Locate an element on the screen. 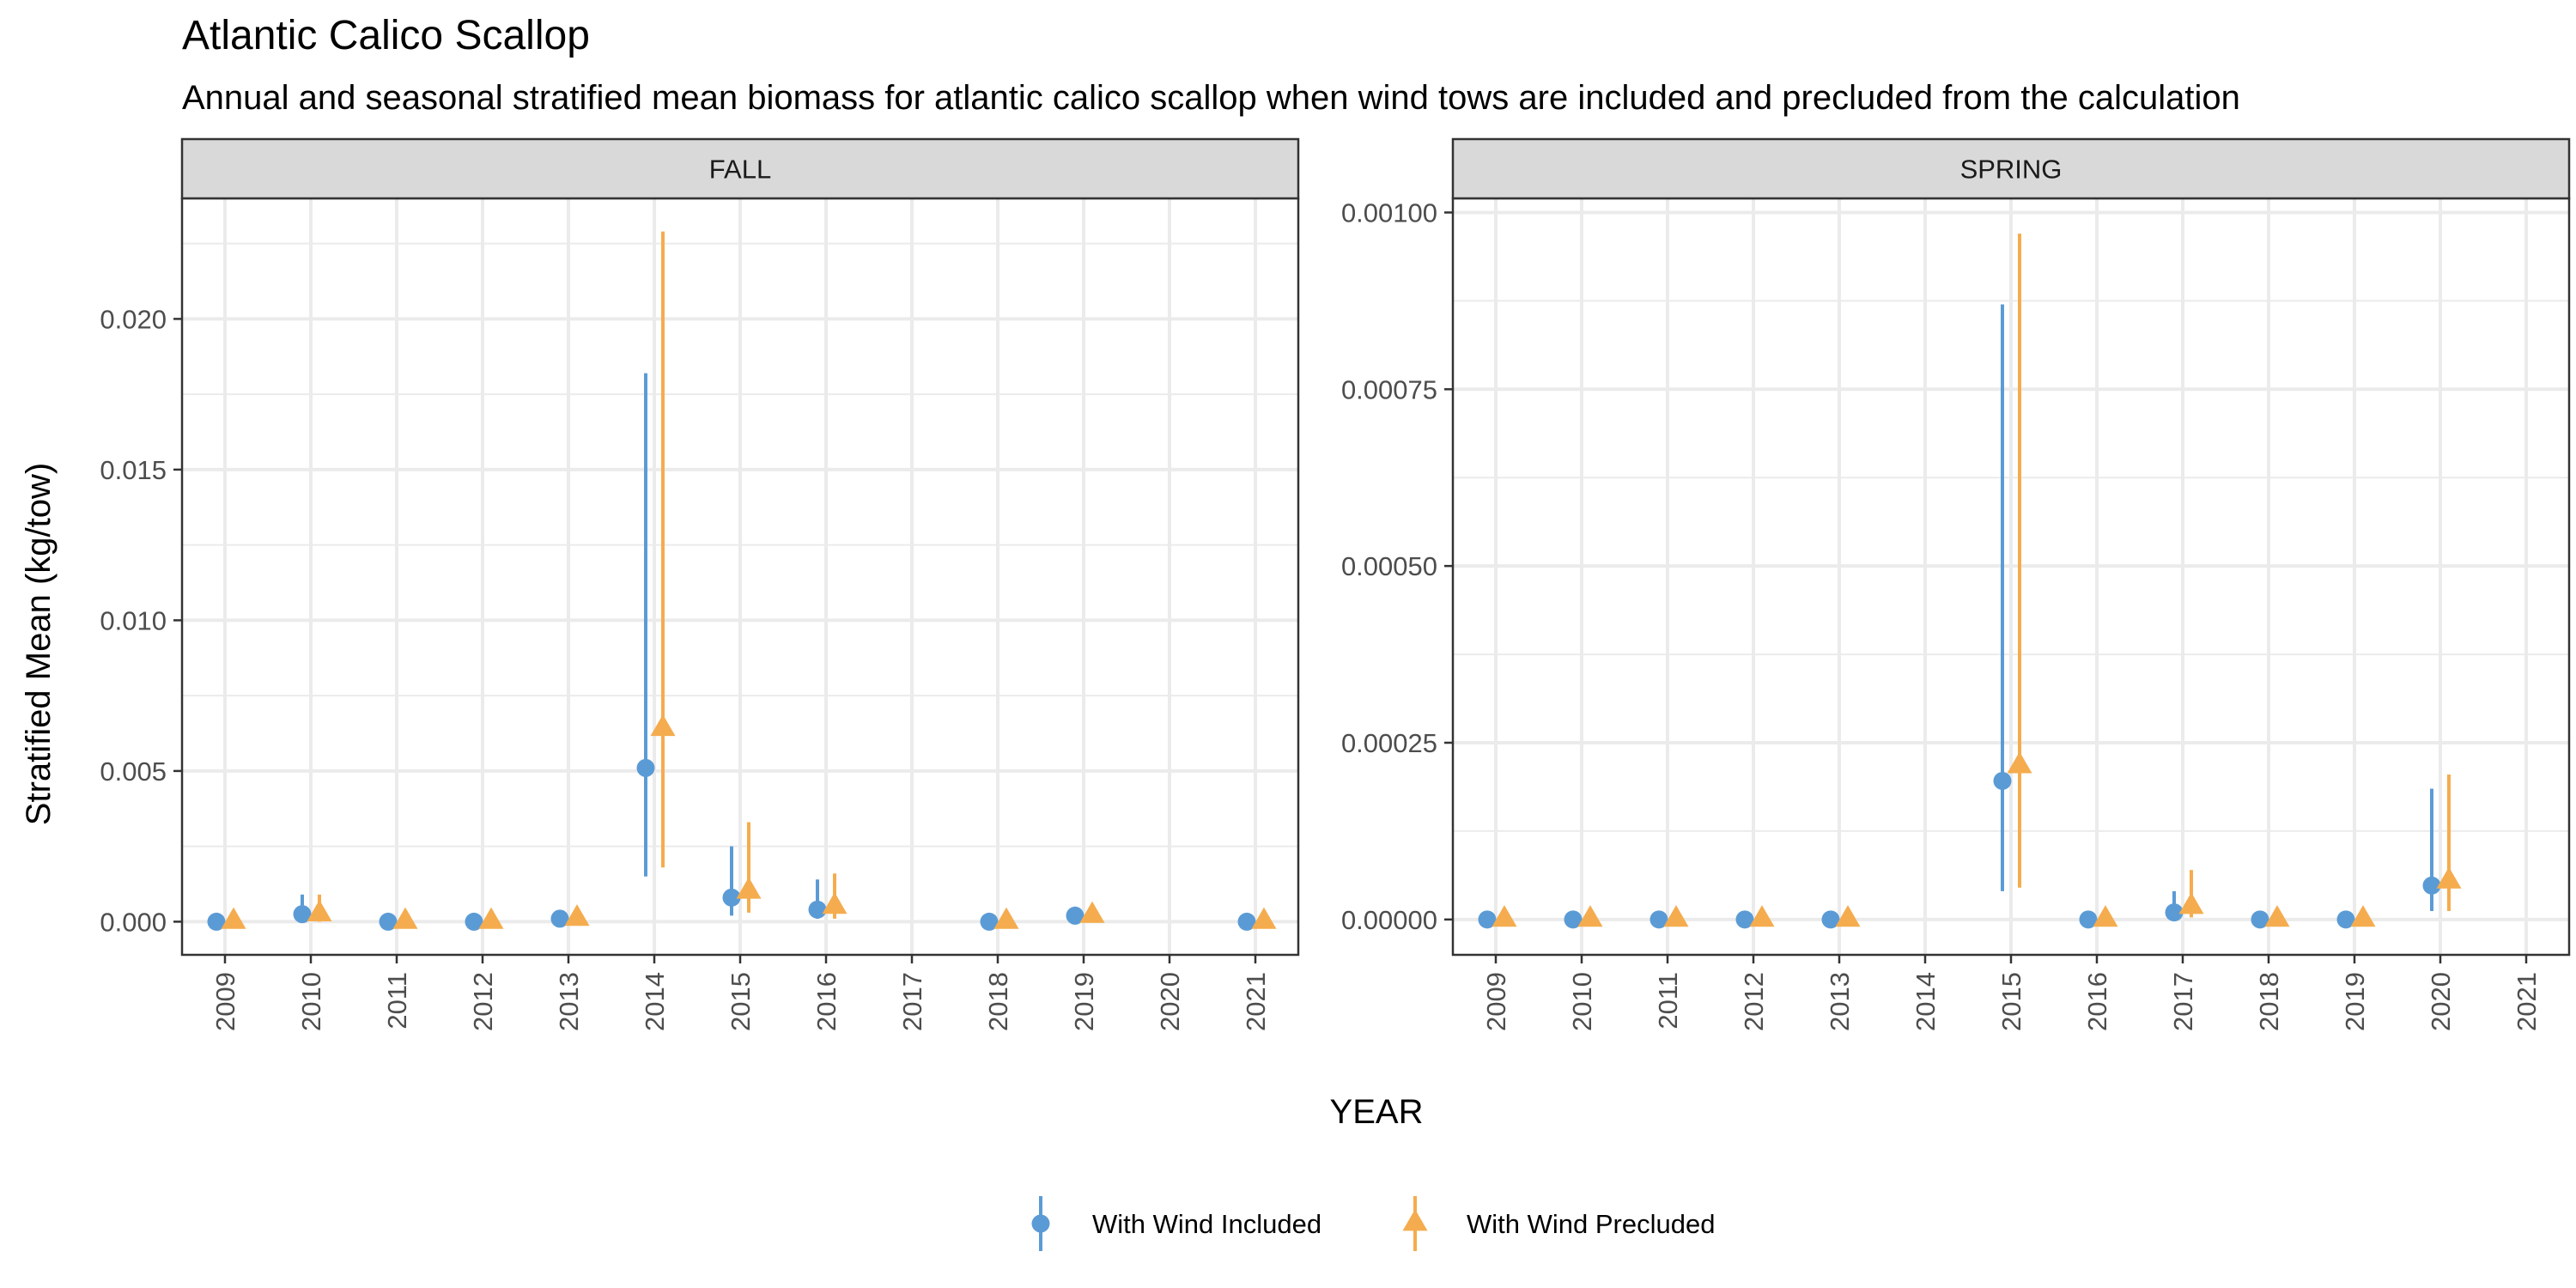 This screenshot has height=1288, width=2576. facet-strip-label: SPRING is located at coordinates (2011, 170).